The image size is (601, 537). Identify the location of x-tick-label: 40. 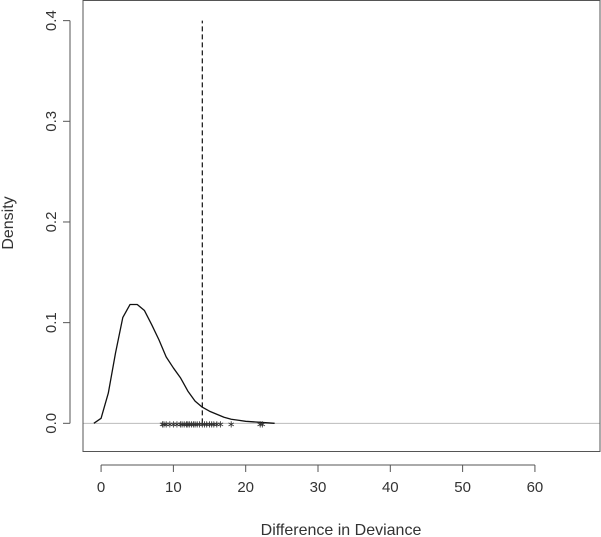
(390, 487).